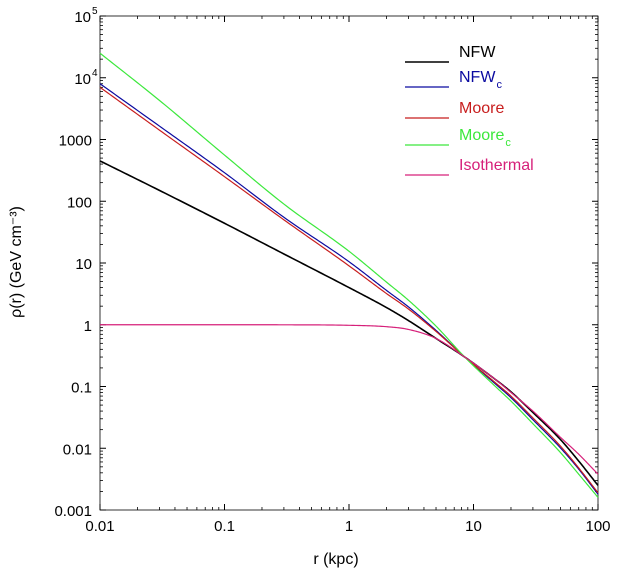 Image resolution: width=617 pixels, height=572 pixels. I want to click on x-tick-label: 0.01, so click(99, 526).